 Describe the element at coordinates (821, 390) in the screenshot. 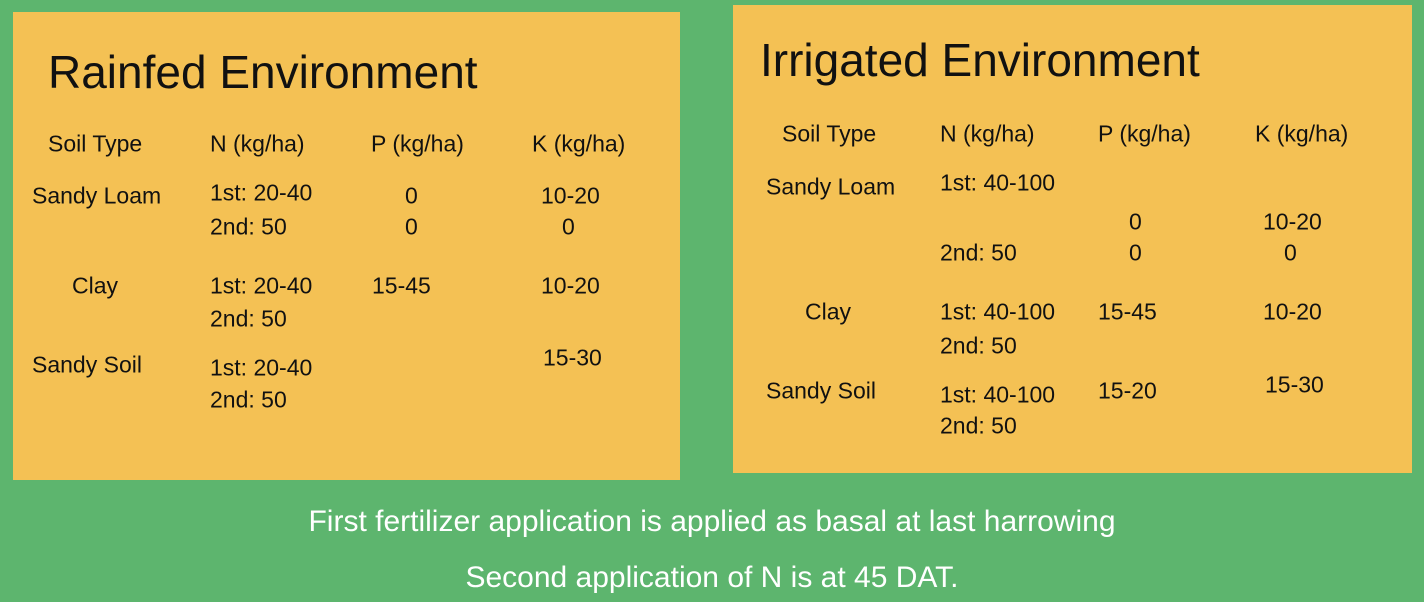

I see `irrigated-soil: Sandy Soil` at that location.